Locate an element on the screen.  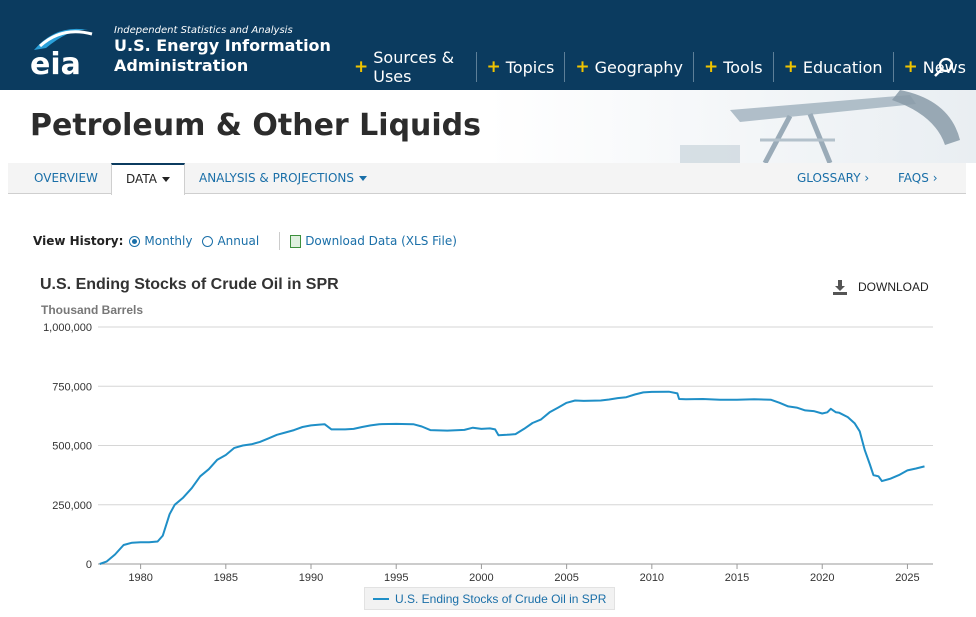
nav-geography: + Geography is located at coordinates (628, 67).